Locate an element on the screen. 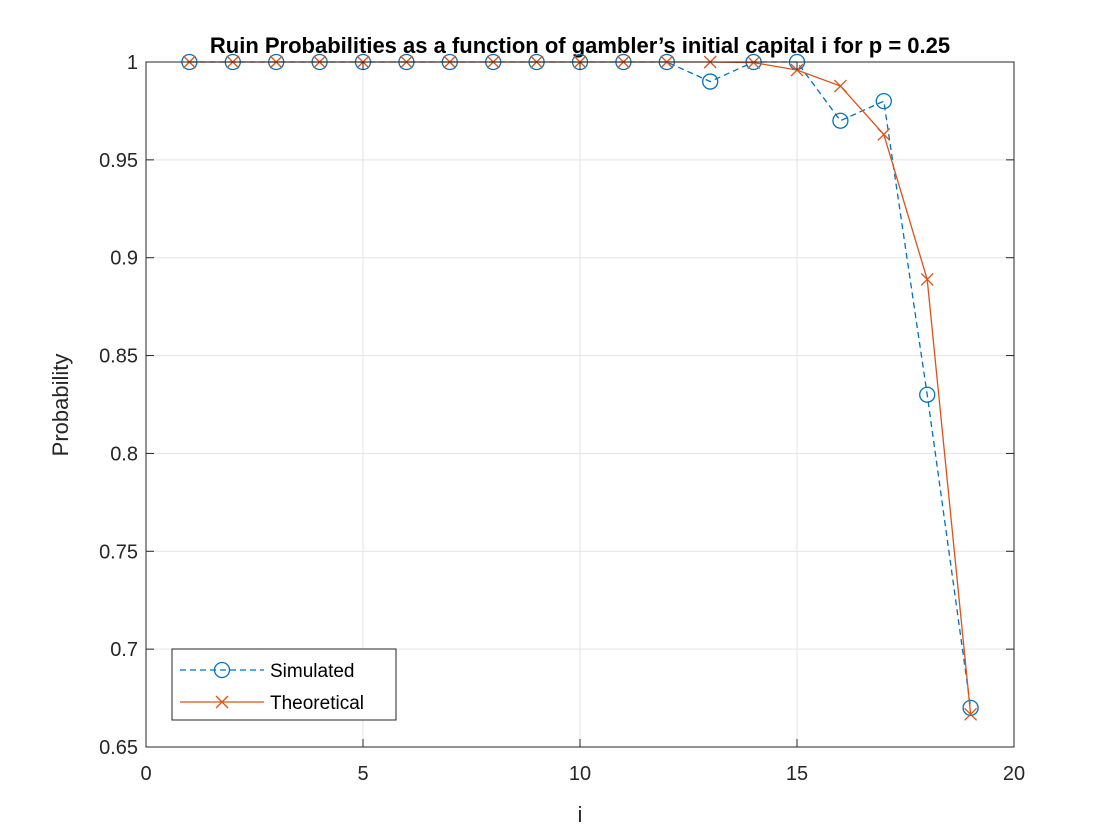 The image size is (1120, 840). y-tick-label: 1 is located at coordinates (132, 63).